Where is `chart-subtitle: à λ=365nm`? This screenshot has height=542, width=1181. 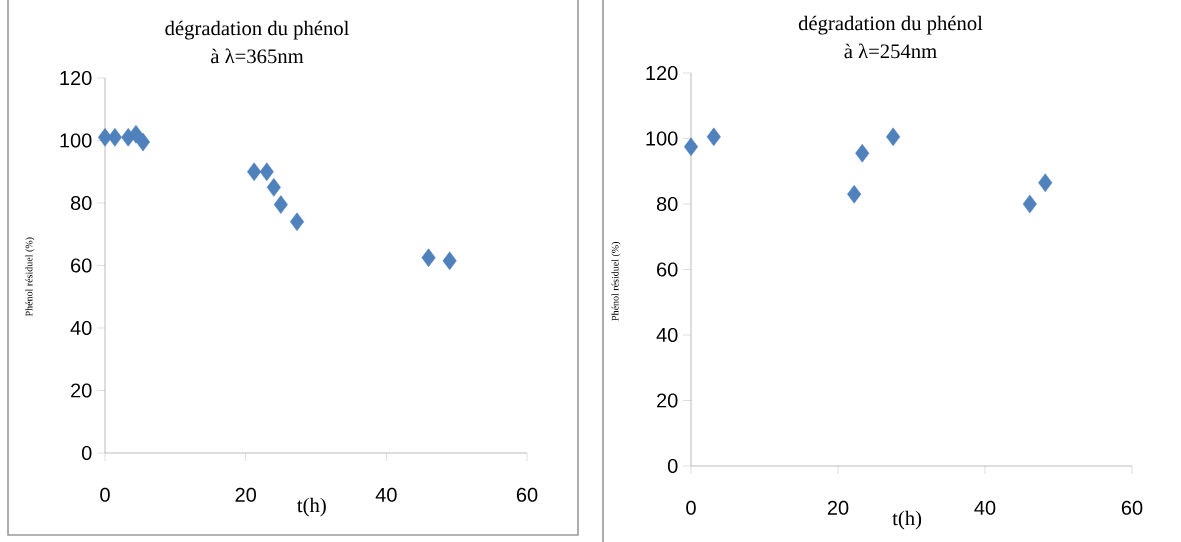 chart-subtitle: à λ=365nm is located at coordinates (257, 56).